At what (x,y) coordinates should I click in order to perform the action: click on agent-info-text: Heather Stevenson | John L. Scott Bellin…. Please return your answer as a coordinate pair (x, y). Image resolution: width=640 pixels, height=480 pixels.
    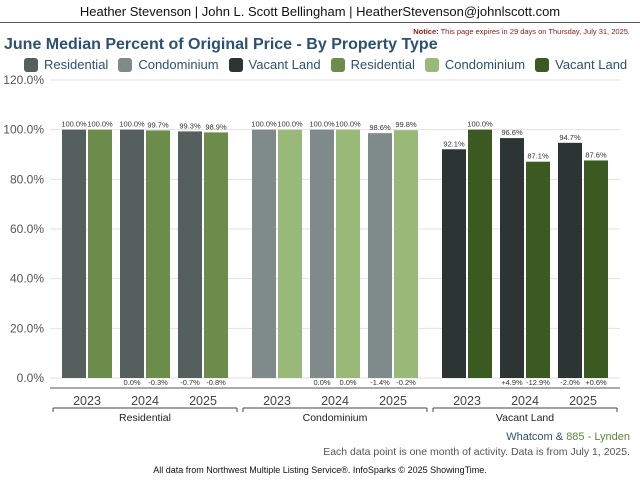
    Looking at the image, I should click on (320, 11).